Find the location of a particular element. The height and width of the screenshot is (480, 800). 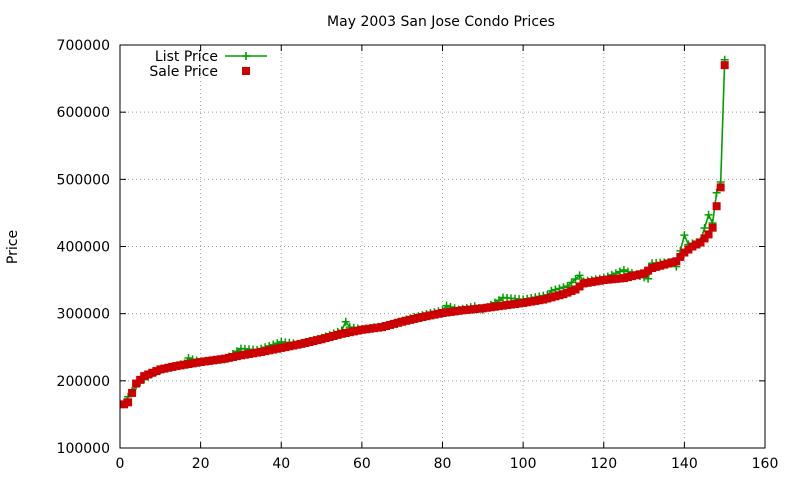

x-tick-label: 0 is located at coordinates (120, 464).